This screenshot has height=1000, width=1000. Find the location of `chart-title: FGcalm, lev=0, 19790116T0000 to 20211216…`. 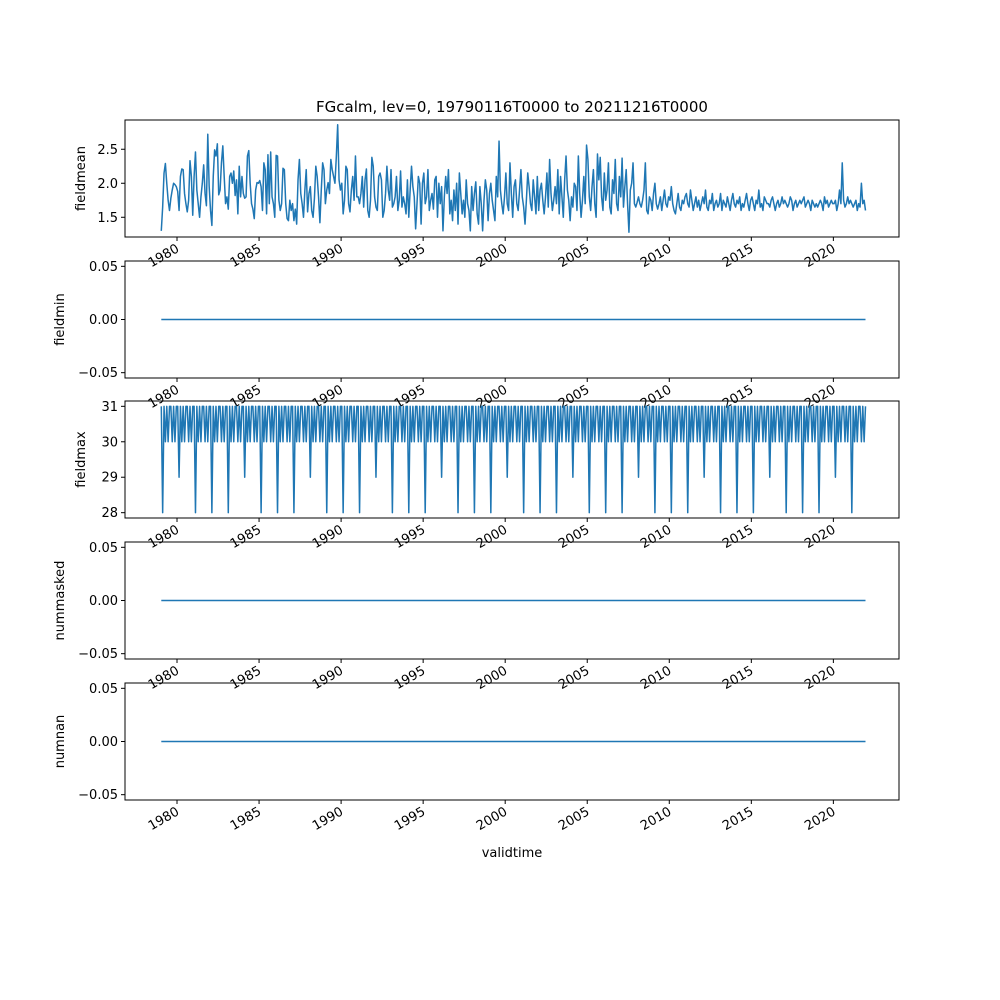

chart-title: FGcalm, lev=0, 19790116T0000 to 20211216… is located at coordinates (512, 107).